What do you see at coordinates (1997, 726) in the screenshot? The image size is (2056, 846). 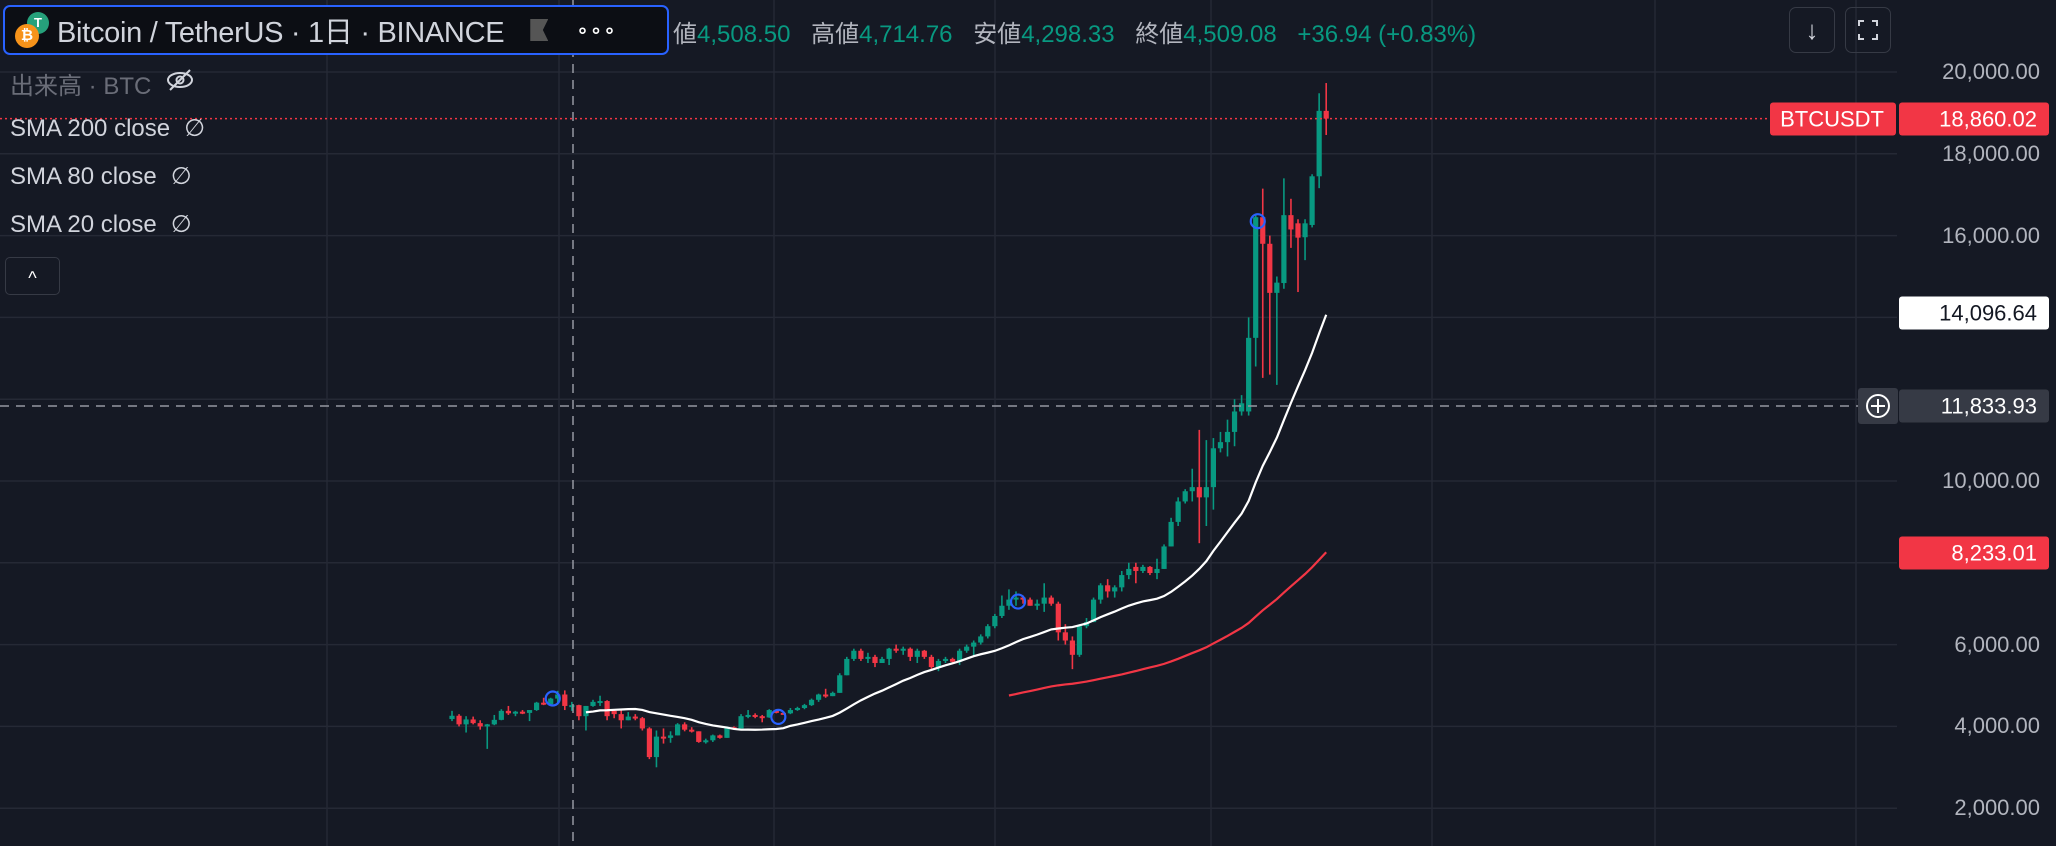 I see `price-axis-tick: 4,000.00` at bounding box center [1997, 726].